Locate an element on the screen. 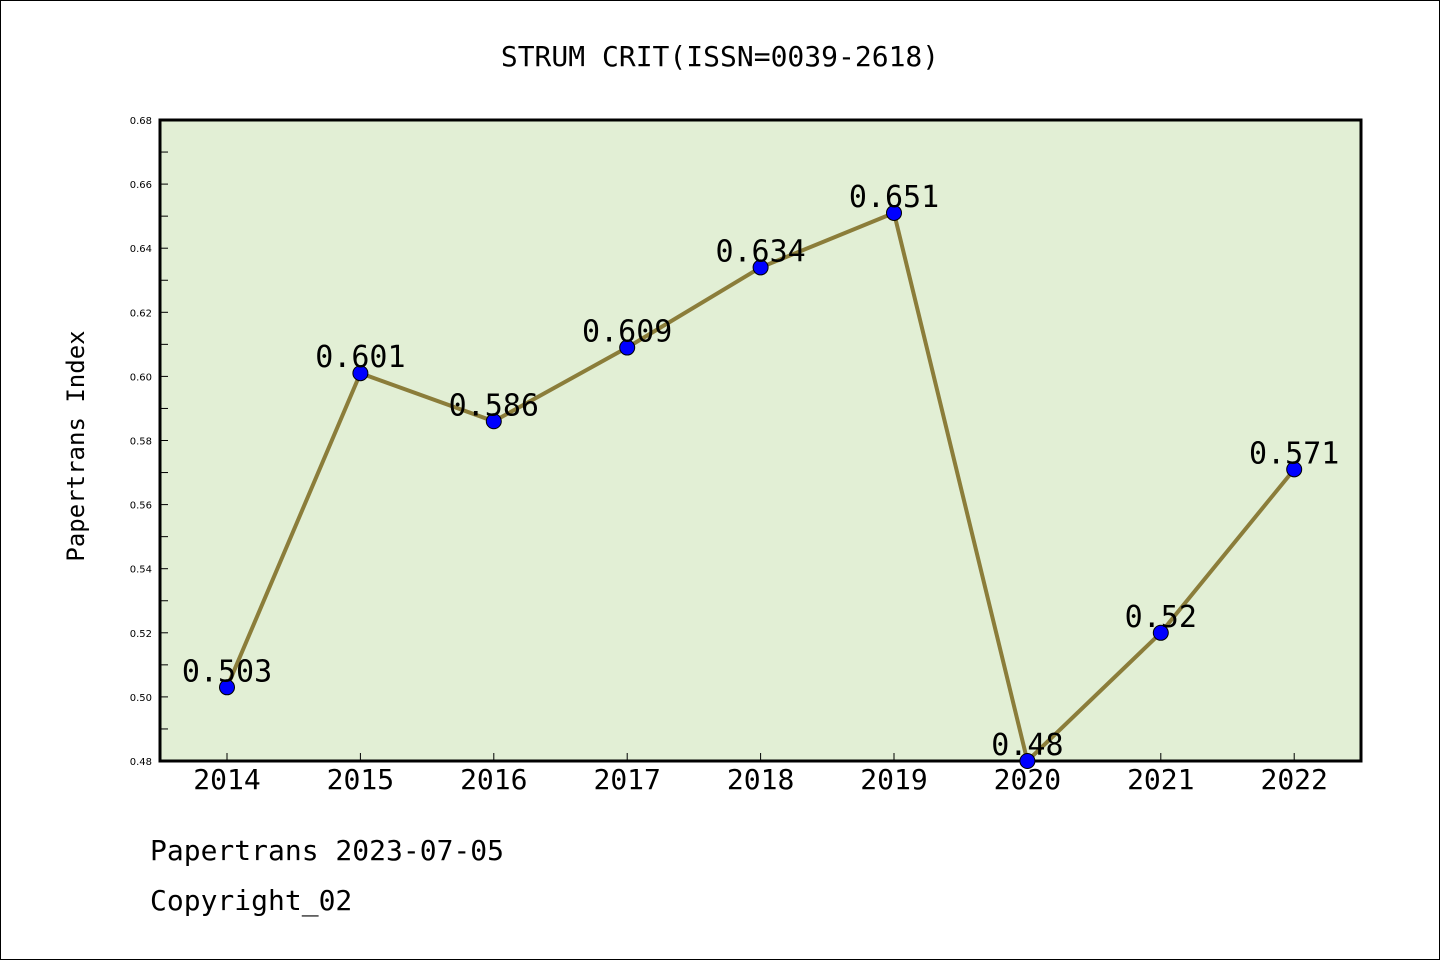 The image size is (1440, 960). y-tick-label: 0.60 is located at coordinates (141, 377).